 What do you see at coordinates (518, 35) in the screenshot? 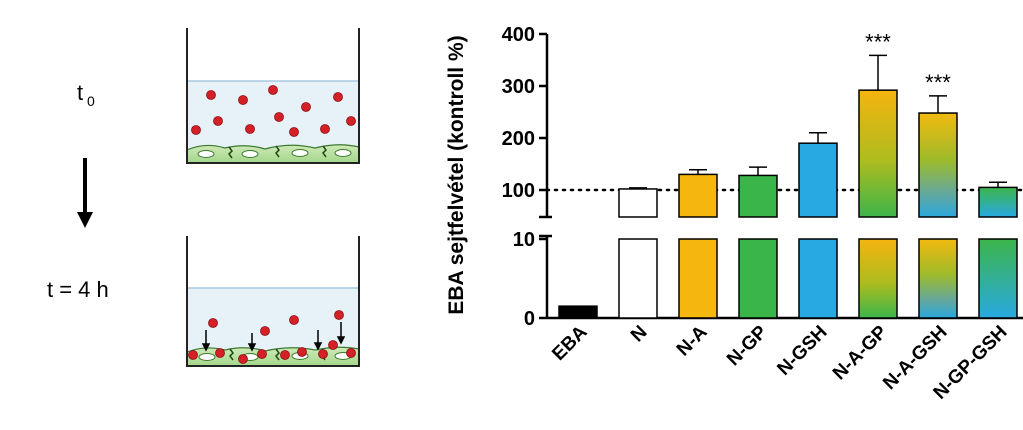
I see `y-tick-label: 400` at bounding box center [518, 35].